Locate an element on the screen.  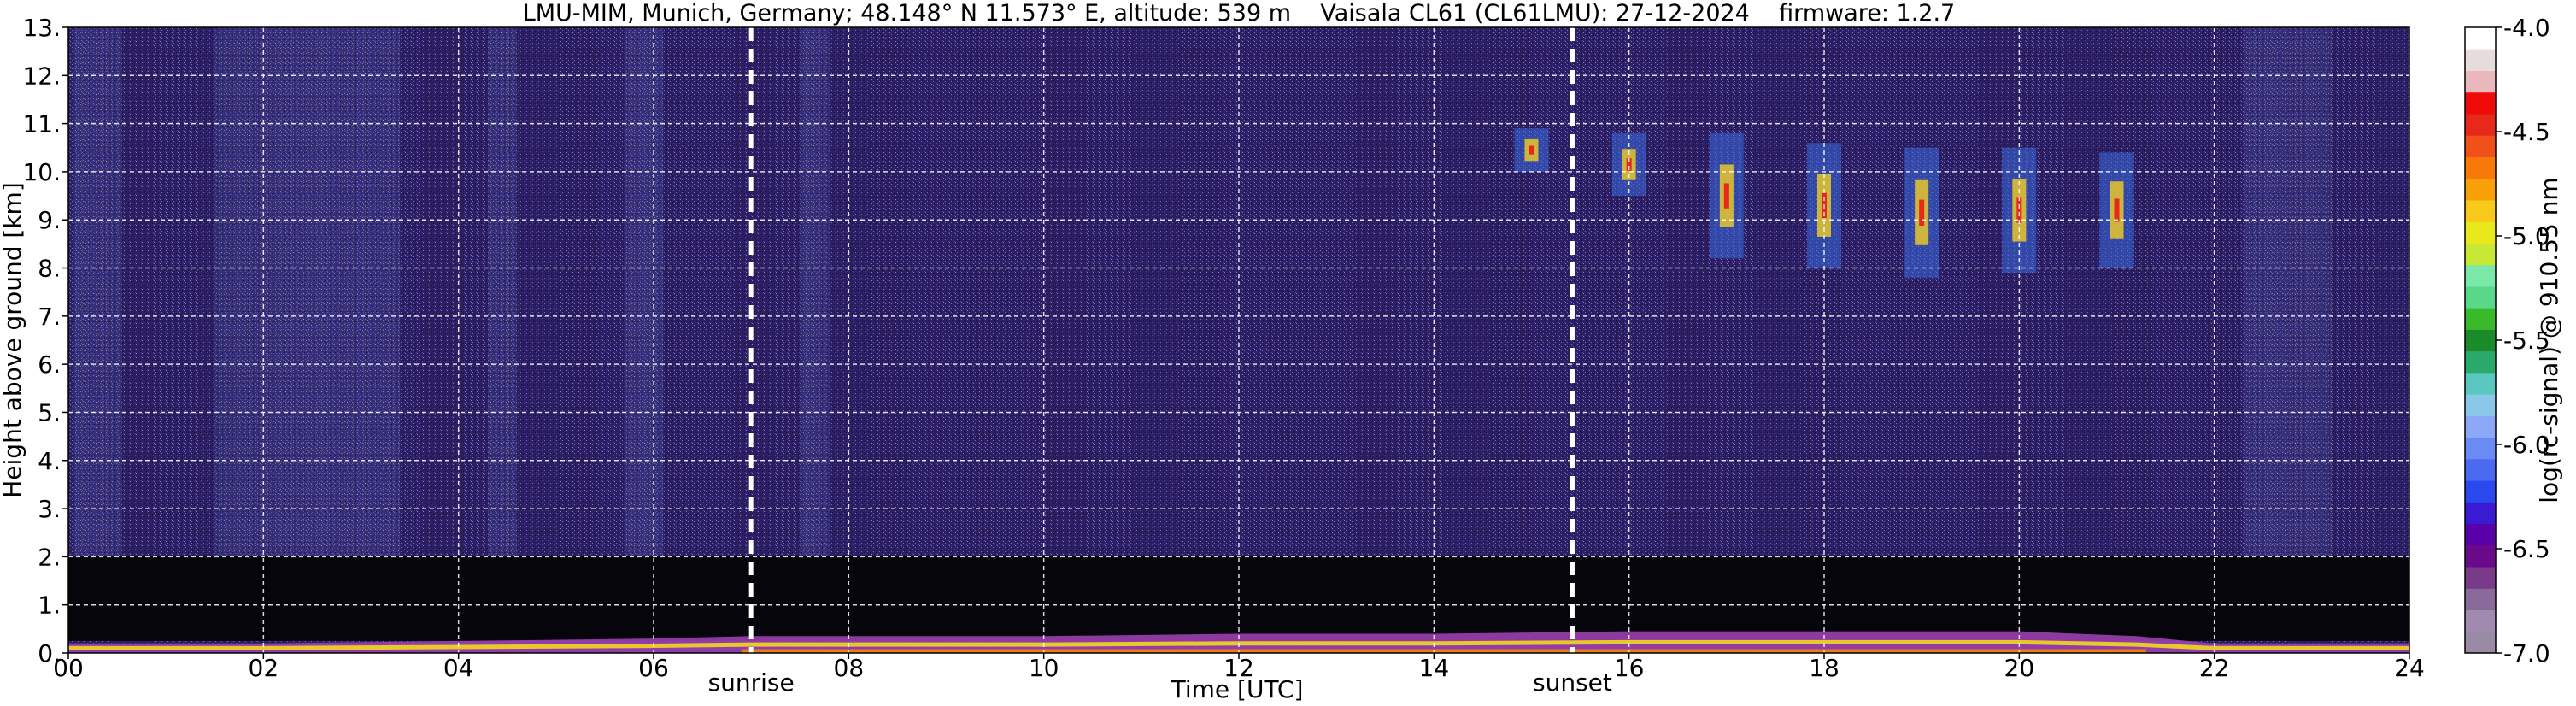
x-tick-label: 00 is located at coordinates (68, 668).